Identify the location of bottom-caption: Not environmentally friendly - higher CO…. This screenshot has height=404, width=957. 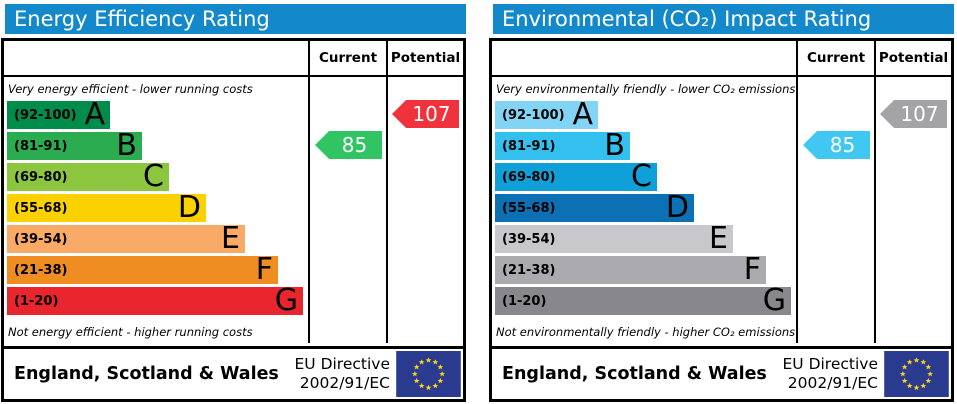
(646, 332).